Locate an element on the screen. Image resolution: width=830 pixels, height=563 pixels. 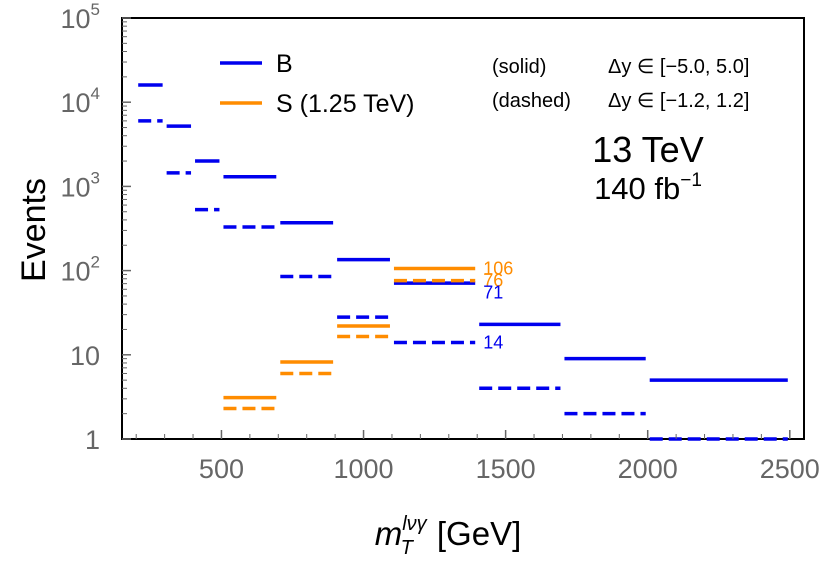
x-axis-title: mlνγ T [GeV] is located at coordinates (448, 536).